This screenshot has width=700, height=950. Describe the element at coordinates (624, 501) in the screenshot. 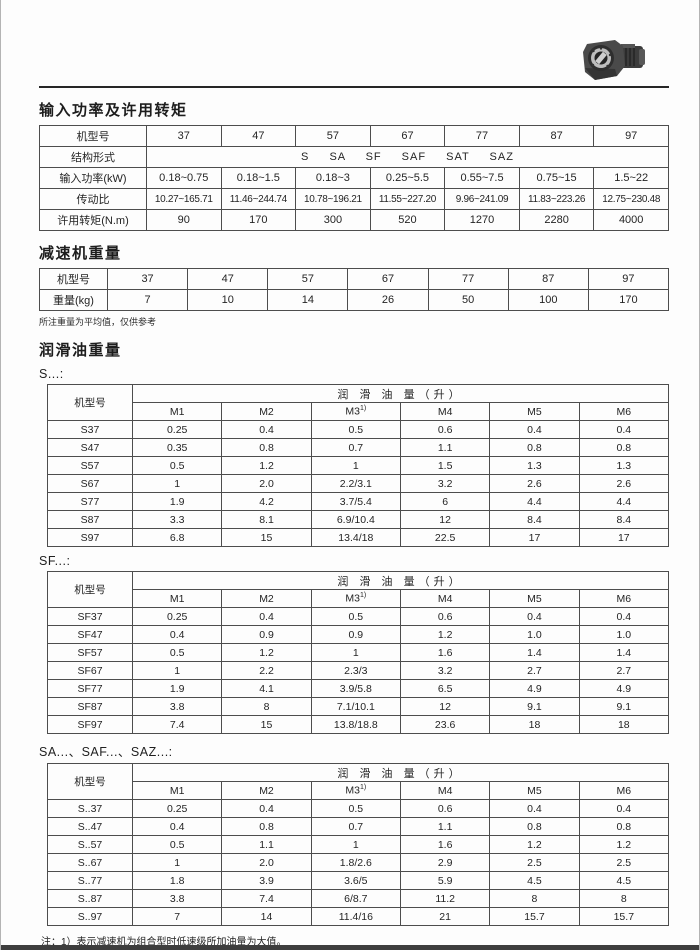

I see `oil-value-cell: 4.4` at that location.